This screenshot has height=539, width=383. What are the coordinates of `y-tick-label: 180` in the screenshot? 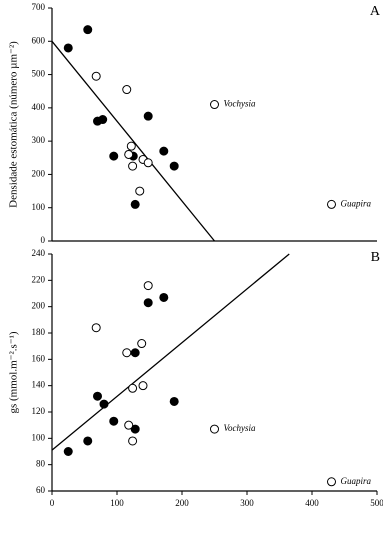 It's located at (39, 332).